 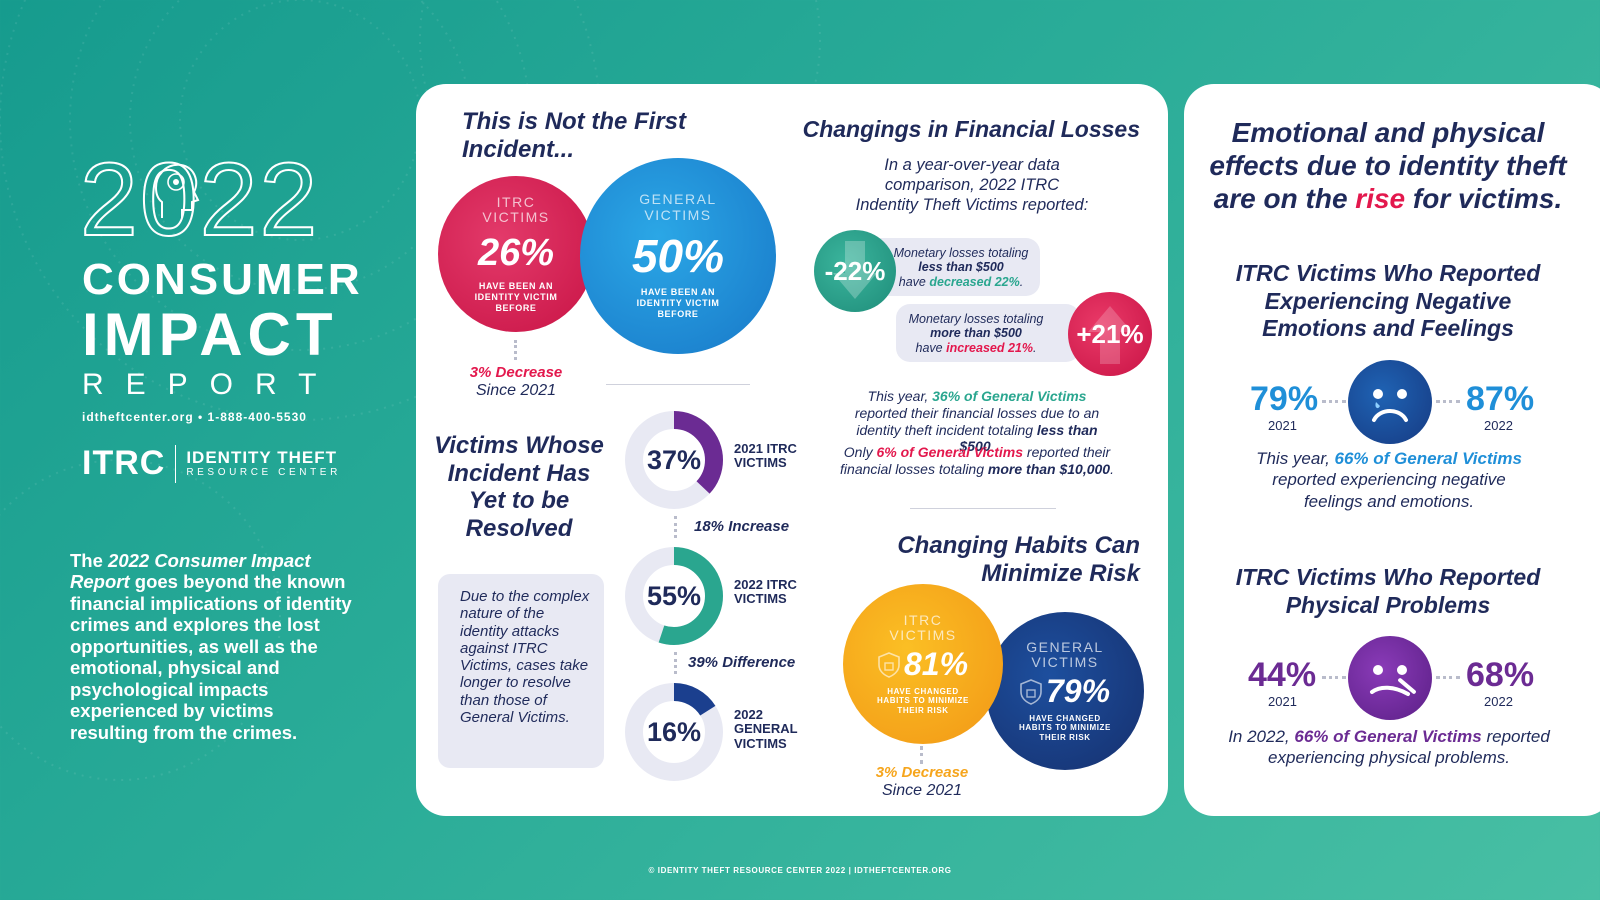 I want to click on habits-since: Since 2021, so click(x=922, y=790).